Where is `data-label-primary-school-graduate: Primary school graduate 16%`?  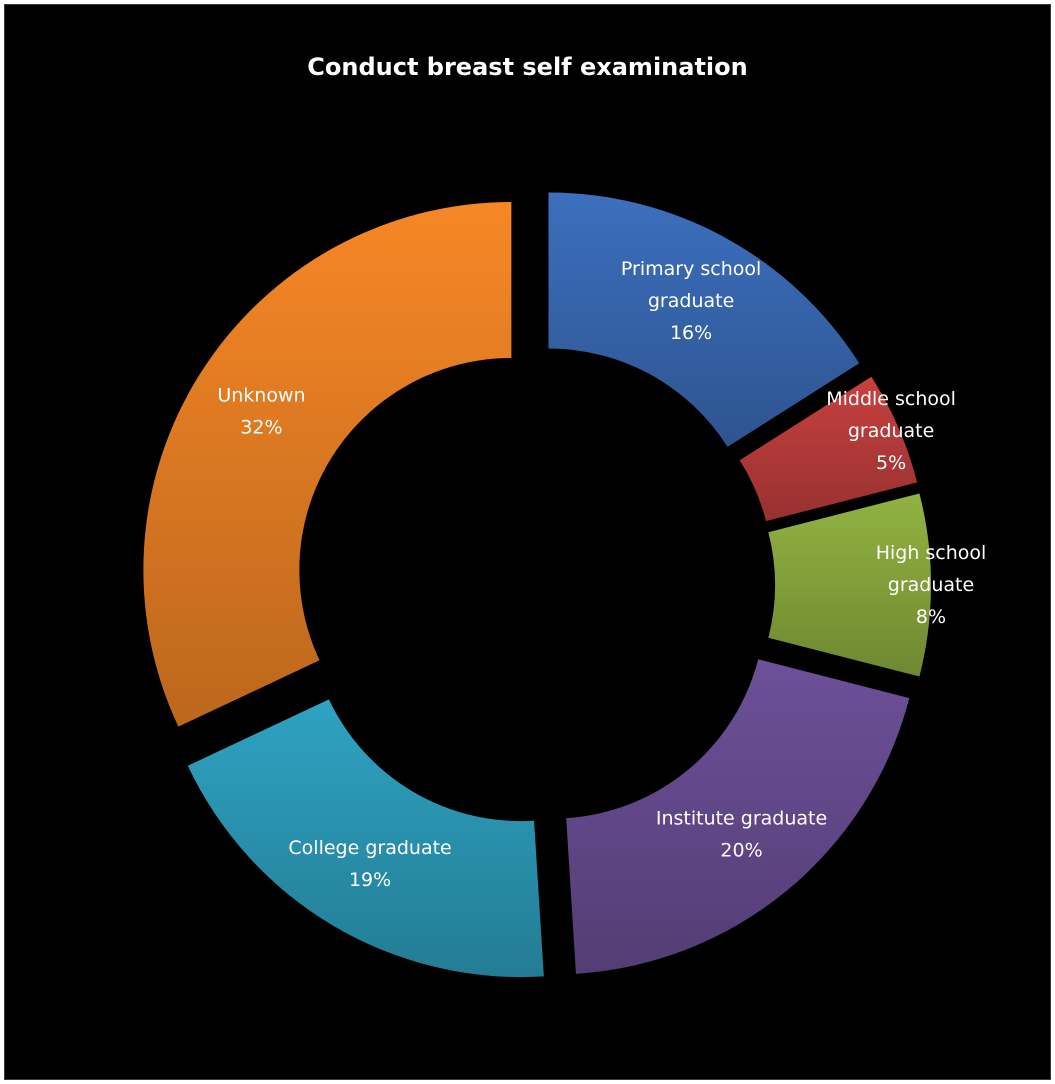 data-label-primary-school-graduate: Primary school graduate 16% is located at coordinates (691, 301).